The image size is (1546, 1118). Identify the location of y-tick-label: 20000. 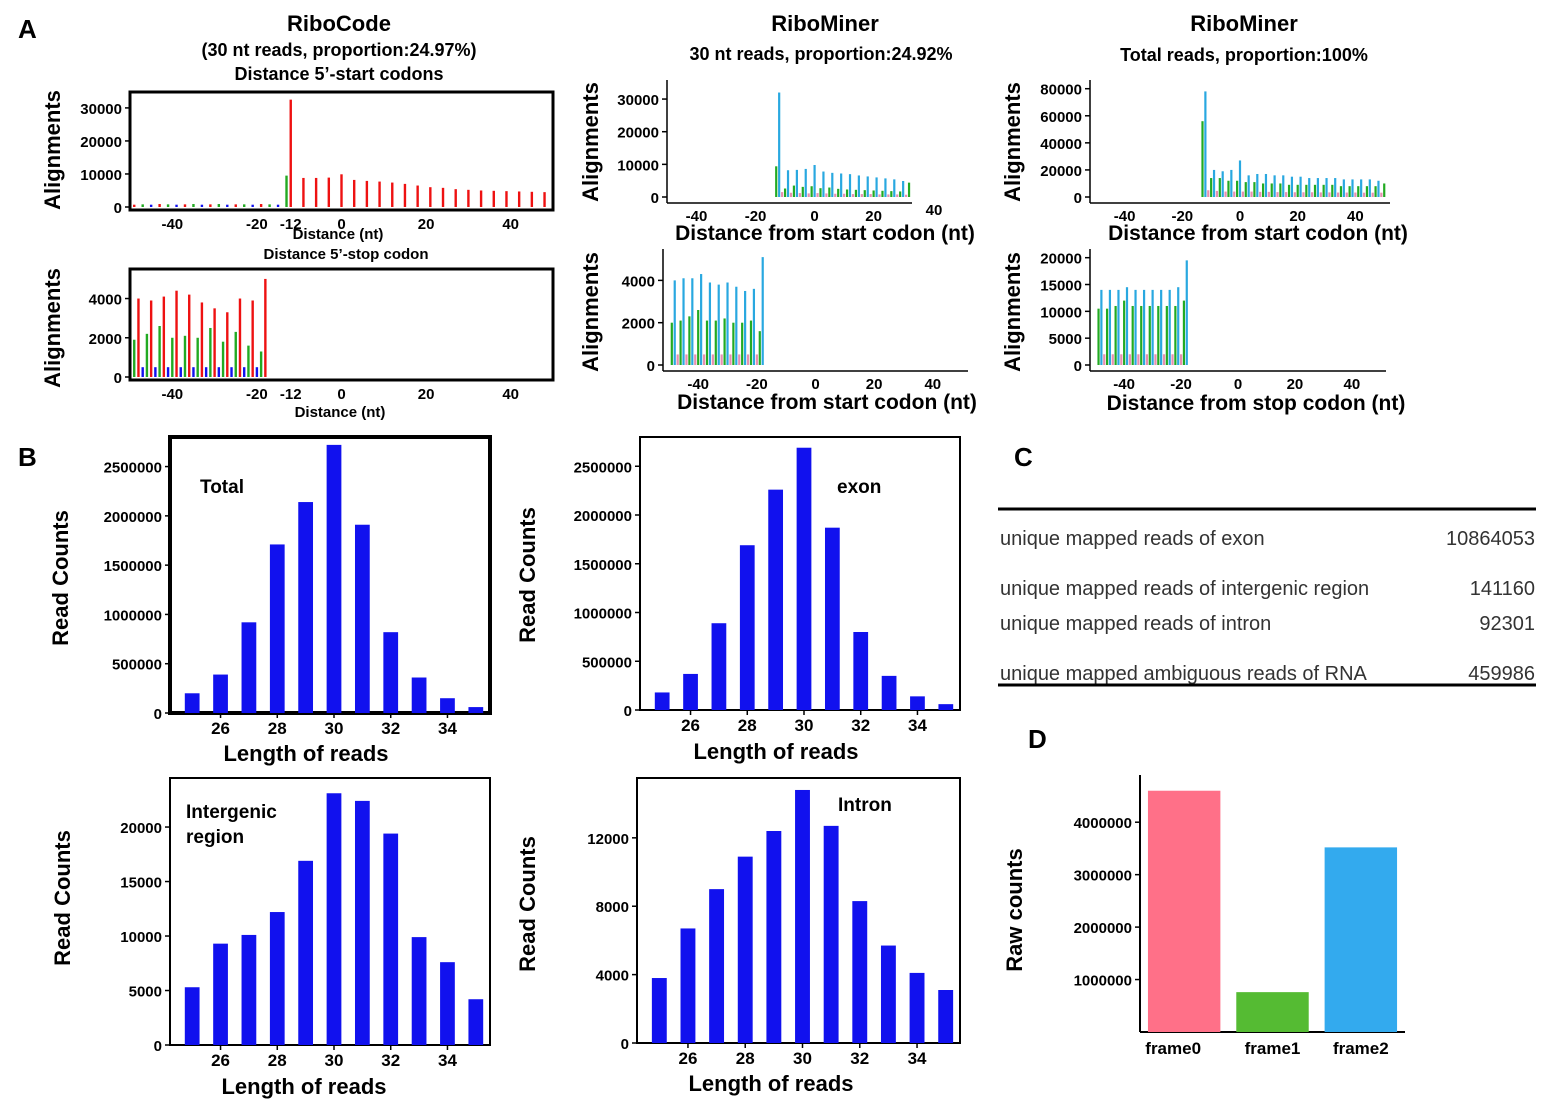
(1061, 259).